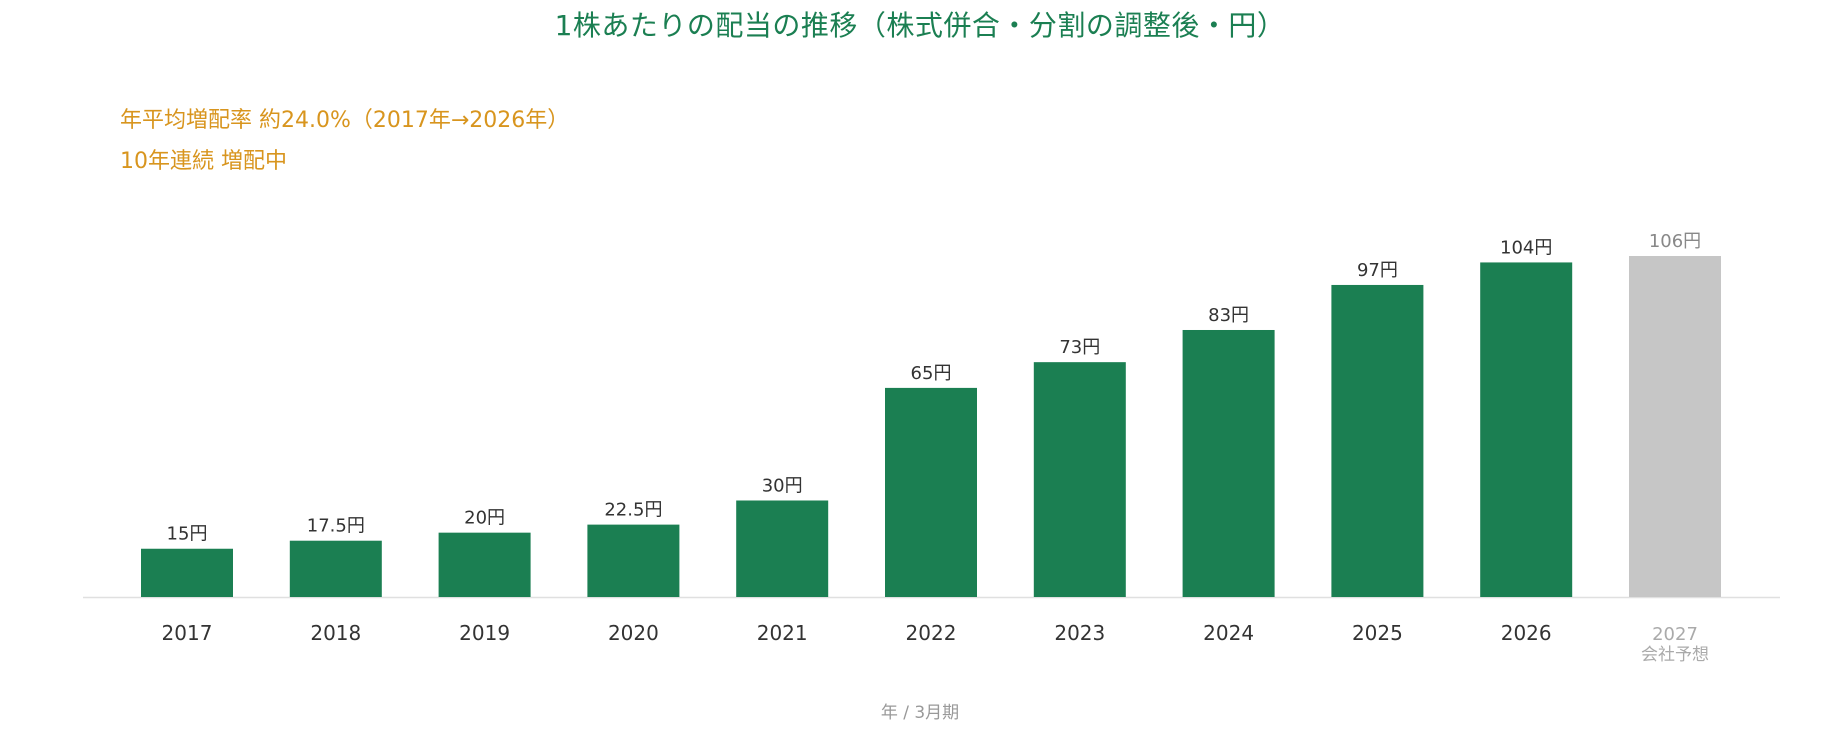  I want to click on bar-2017, so click(187, 572).